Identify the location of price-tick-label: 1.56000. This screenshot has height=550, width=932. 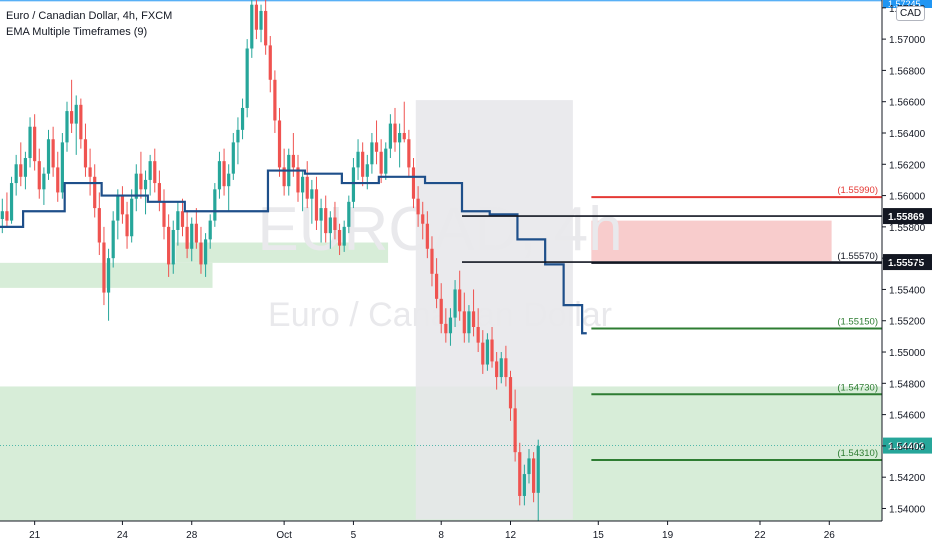
(907, 197).